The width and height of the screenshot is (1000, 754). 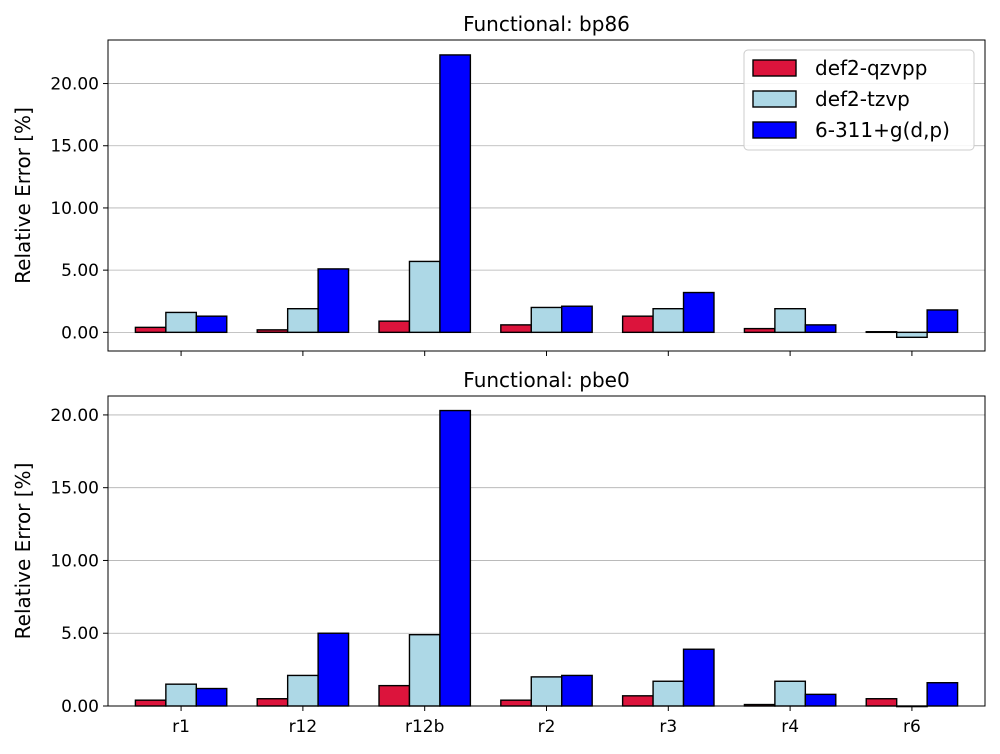 What do you see at coordinates (546, 380) in the screenshot?
I see `chart-title: Functional: pbe0` at bounding box center [546, 380].